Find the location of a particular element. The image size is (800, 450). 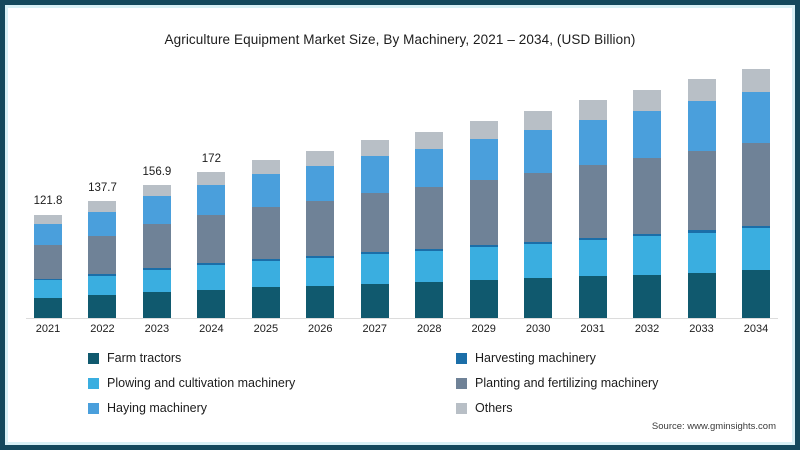

x-tick-2034: 2034 is located at coordinates (756, 329).